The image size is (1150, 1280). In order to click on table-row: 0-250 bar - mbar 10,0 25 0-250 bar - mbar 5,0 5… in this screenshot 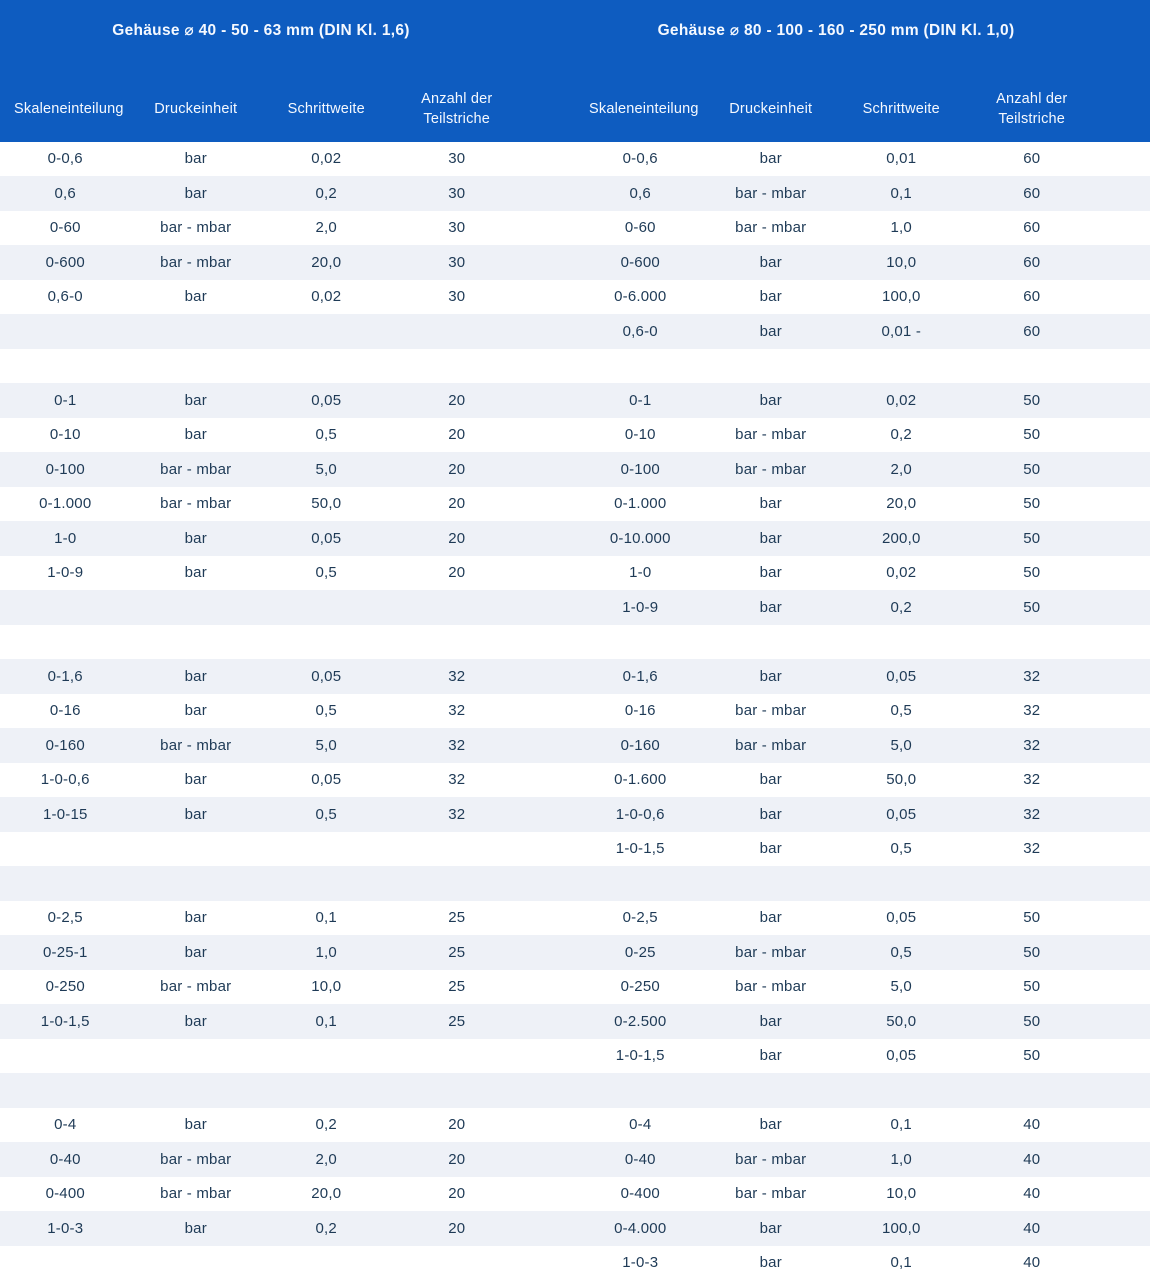, I will do `click(575, 986)`.